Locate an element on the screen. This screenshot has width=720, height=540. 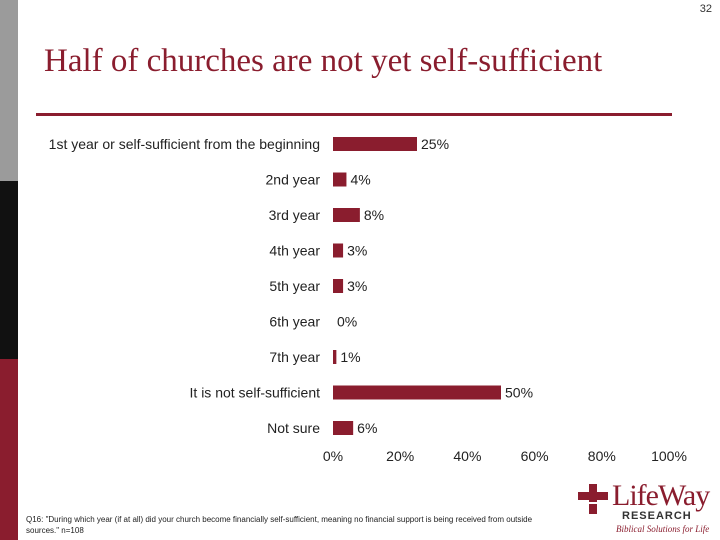
value-label: 50% is located at coordinates (519, 393).